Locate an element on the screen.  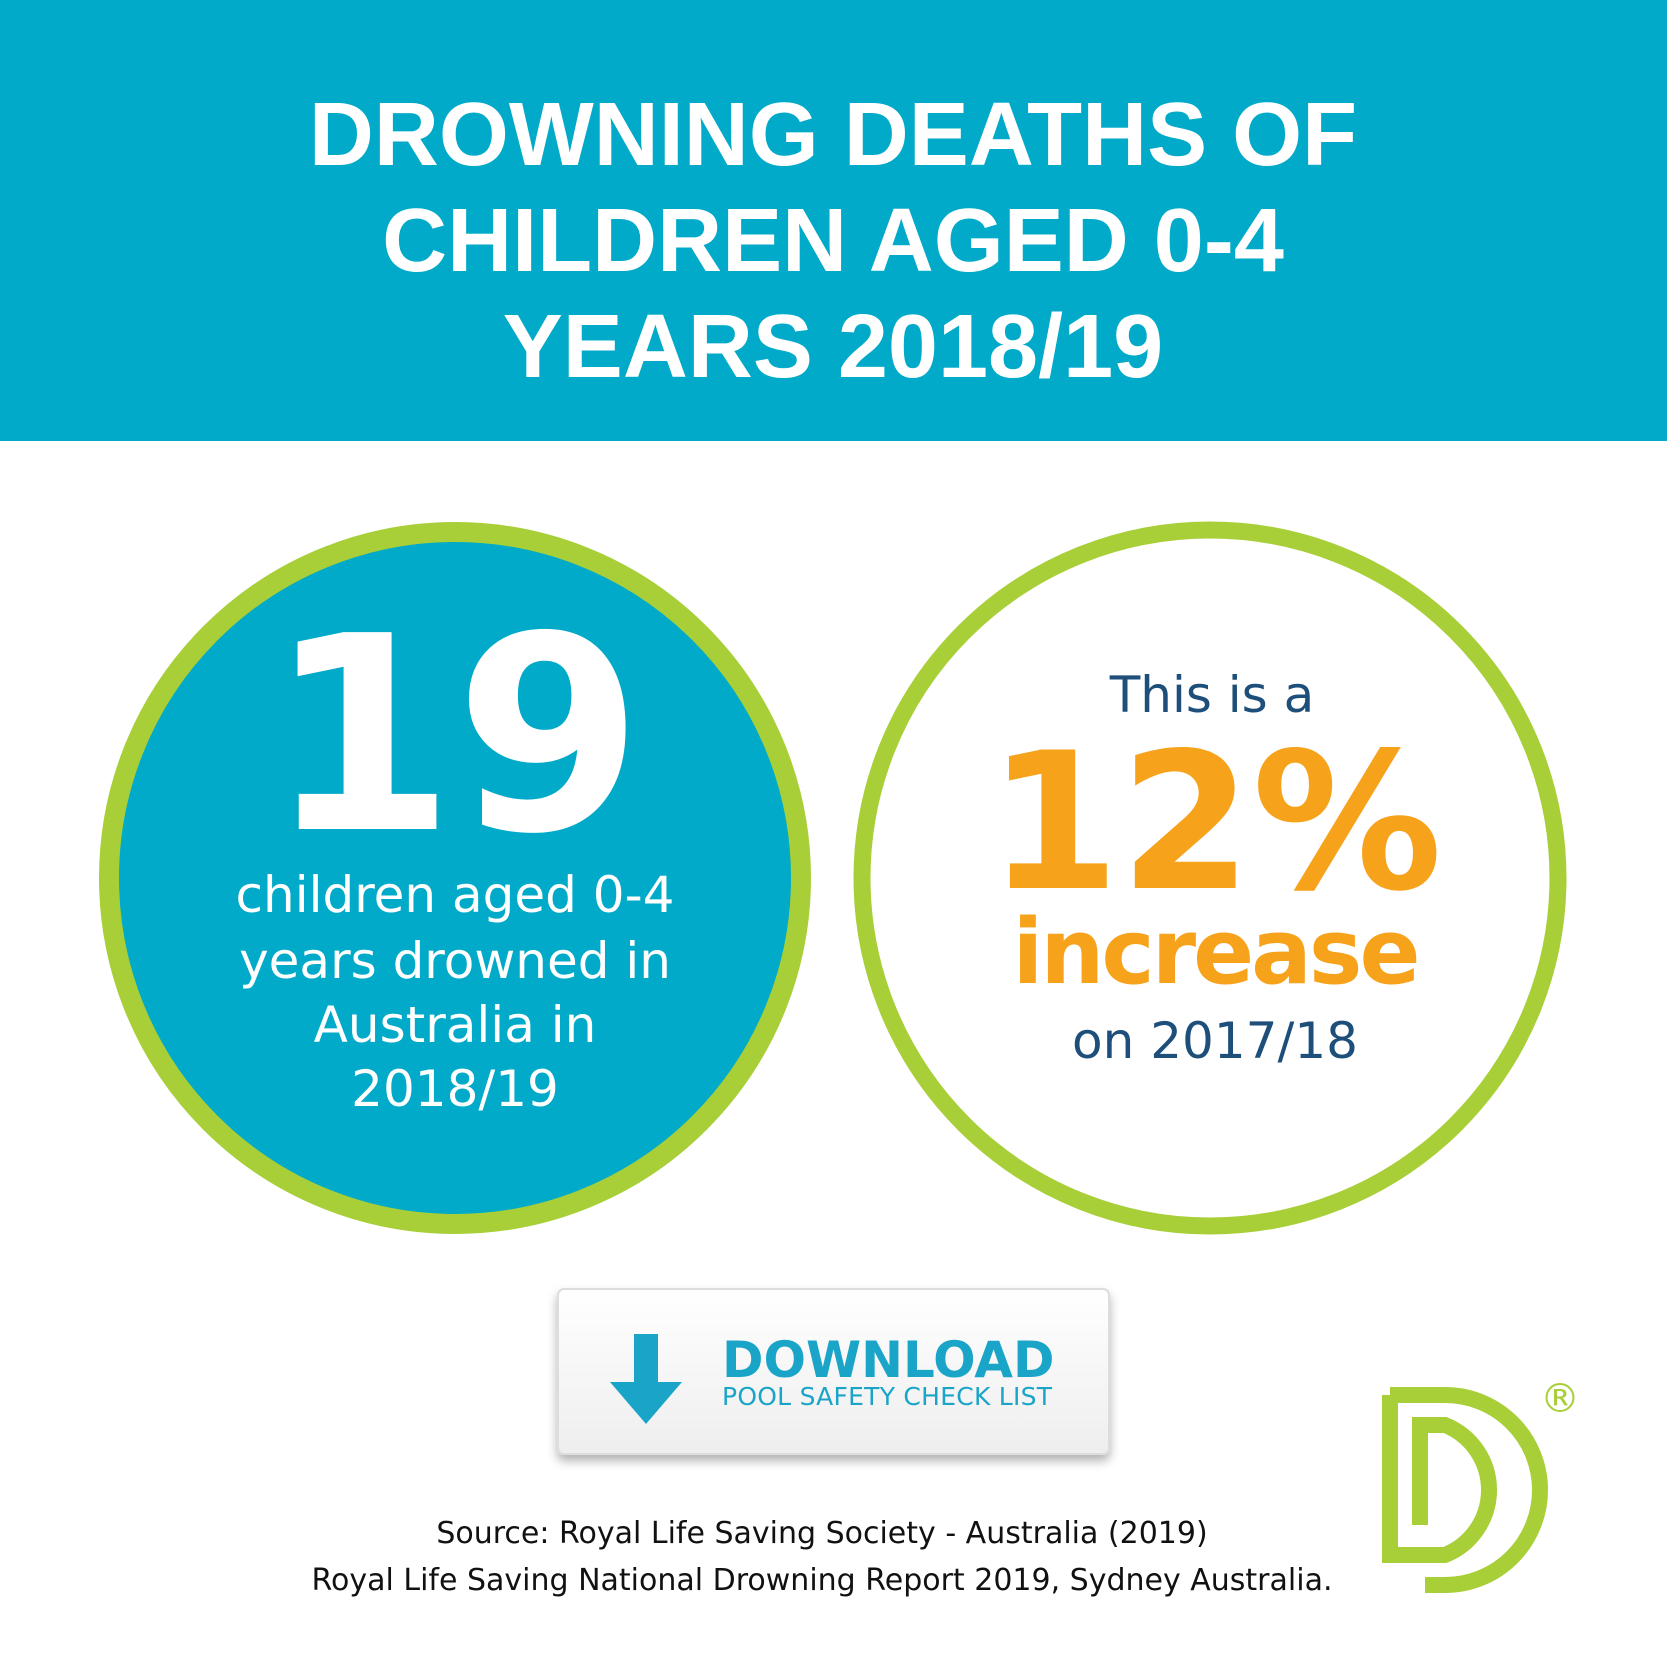
stat-word: increase is located at coordinates (1214, 952).